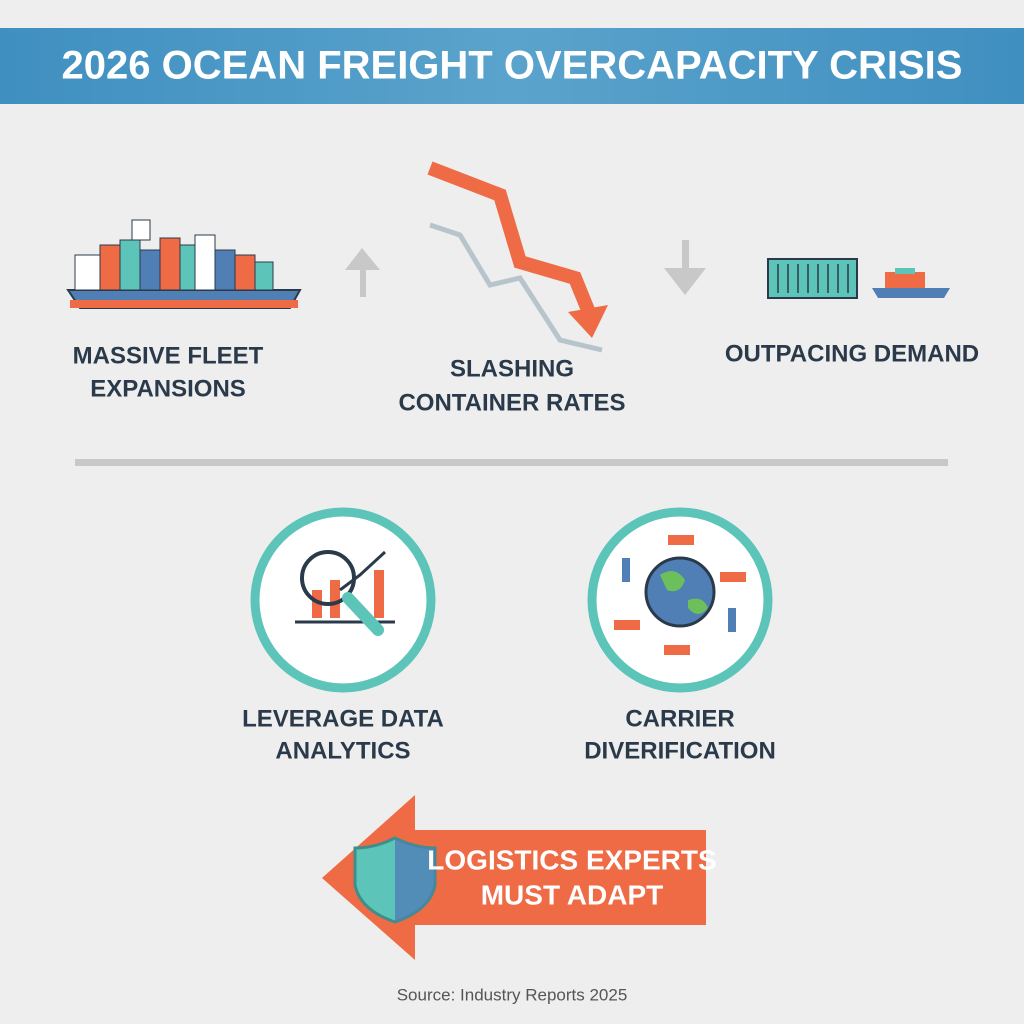 The height and width of the screenshot is (1024, 1024). I want to click on strategy-label: LEVERAGE DATA, so click(343, 718).